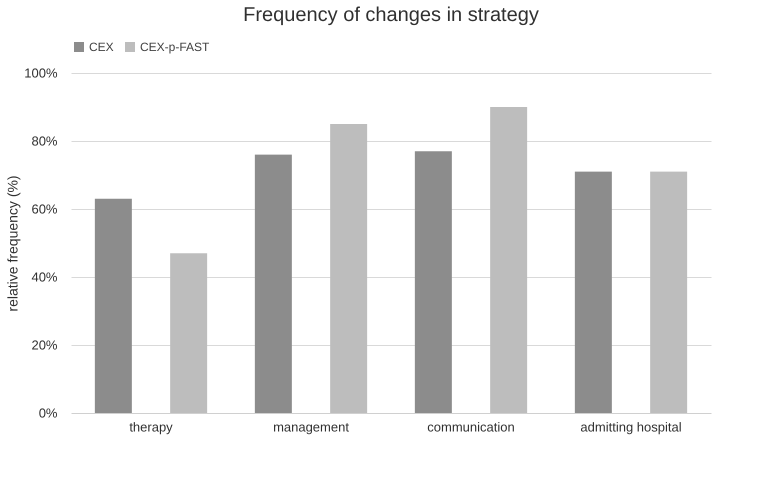 The width and height of the screenshot is (777, 497). Describe the element at coordinates (101, 47) in the screenshot. I see `legend-label: CEX` at that location.